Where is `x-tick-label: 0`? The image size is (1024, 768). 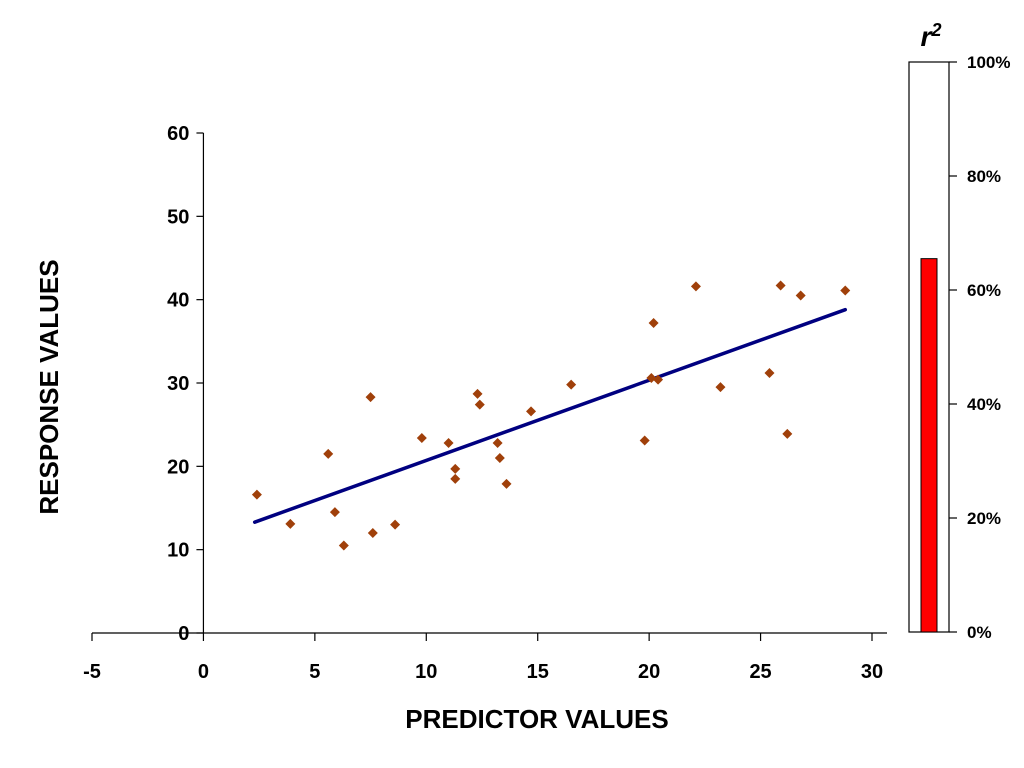
x-tick-label: 0 is located at coordinates (203, 672).